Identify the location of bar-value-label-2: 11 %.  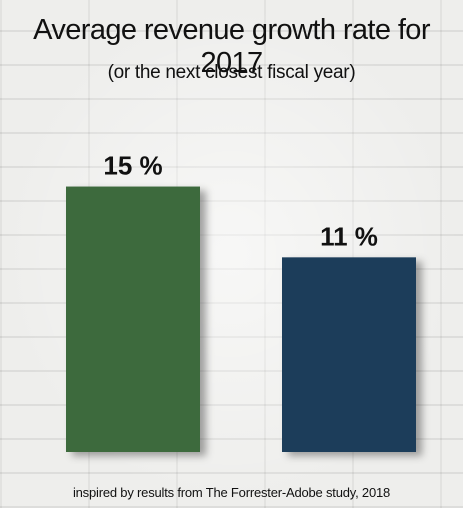
(349, 236).